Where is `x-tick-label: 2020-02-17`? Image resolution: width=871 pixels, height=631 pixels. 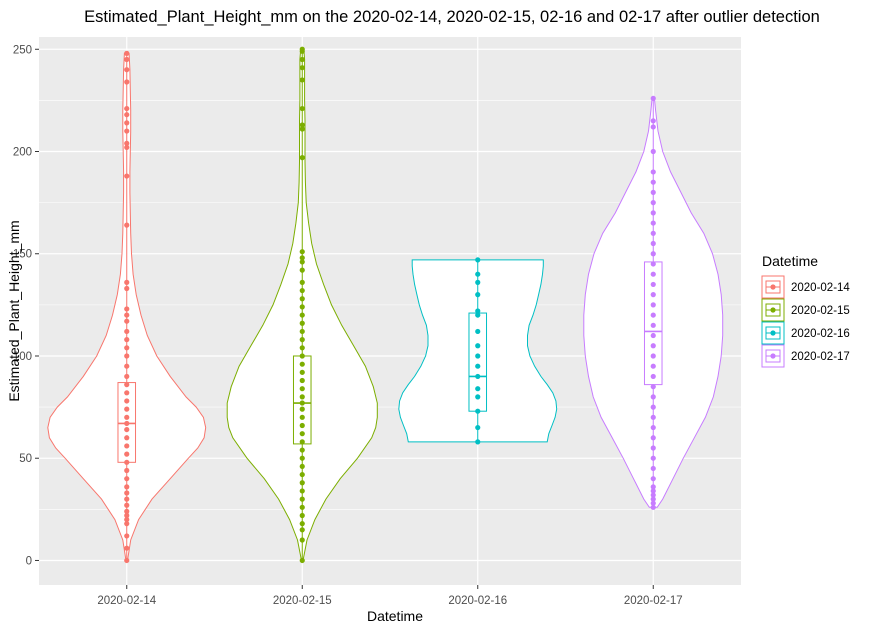 x-tick-label: 2020-02-17 is located at coordinates (653, 601).